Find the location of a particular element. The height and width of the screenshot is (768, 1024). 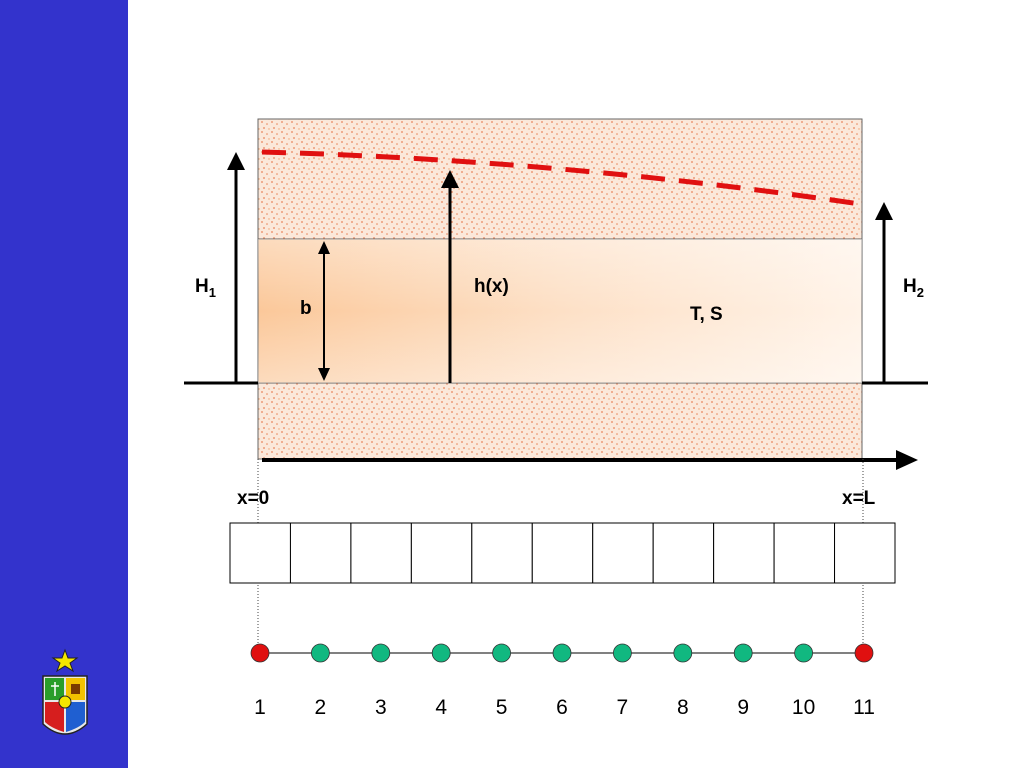

node-number: 5 is located at coordinates (502, 707).